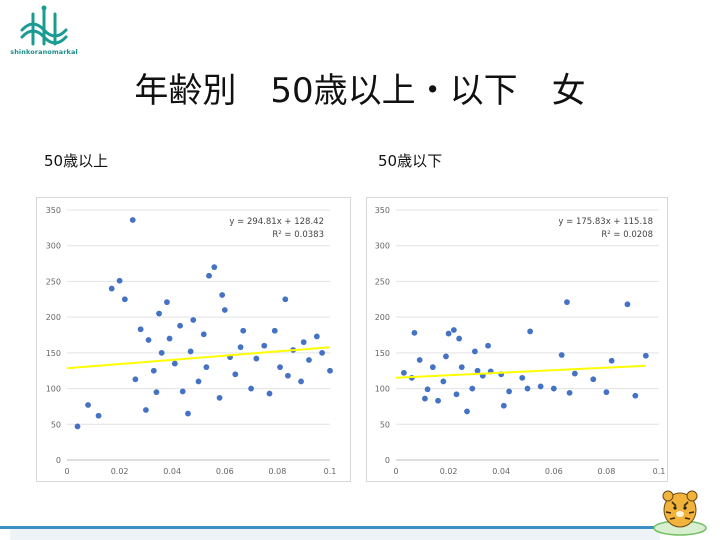 This screenshot has width=720, height=540. What do you see at coordinates (501, 471) in the screenshot?
I see `x-tick-label: 0.04` at bounding box center [501, 471].